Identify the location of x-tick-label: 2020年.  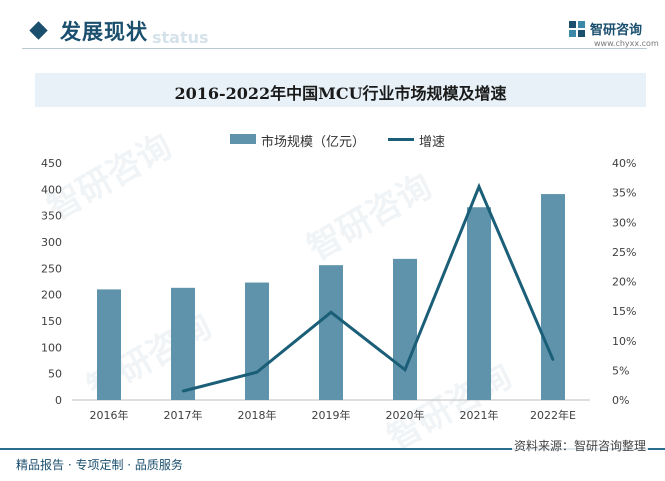
(405, 415).